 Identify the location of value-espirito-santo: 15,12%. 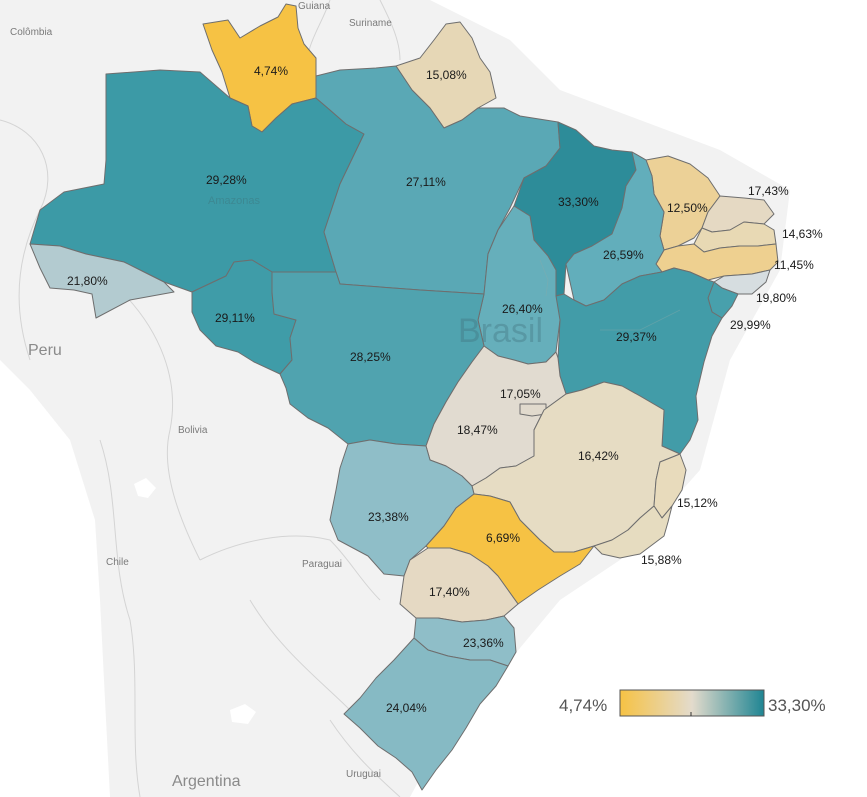
(697, 503).